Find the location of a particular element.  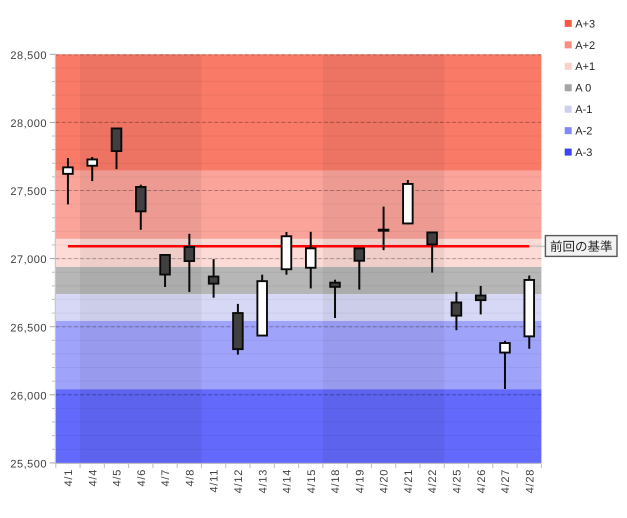

svg-text: 4/19 is located at coordinates (360, 481).